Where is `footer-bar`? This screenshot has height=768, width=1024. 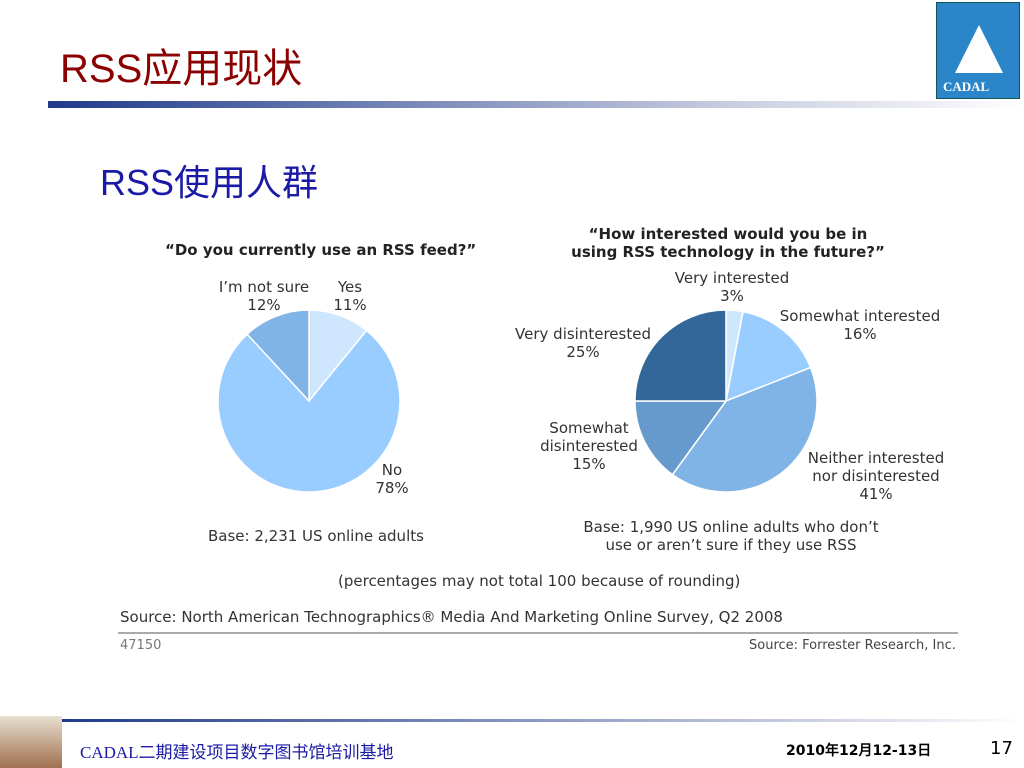
footer-bar is located at coordinates (543, 720).